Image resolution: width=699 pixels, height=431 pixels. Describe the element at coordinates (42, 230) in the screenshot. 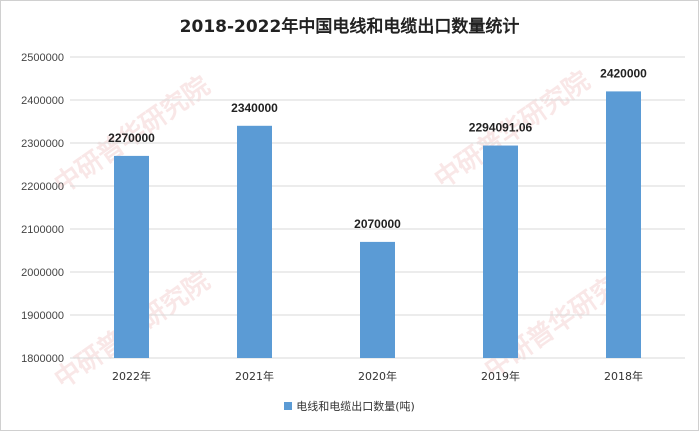

I see `y-tick-label: 2100000` at that location.